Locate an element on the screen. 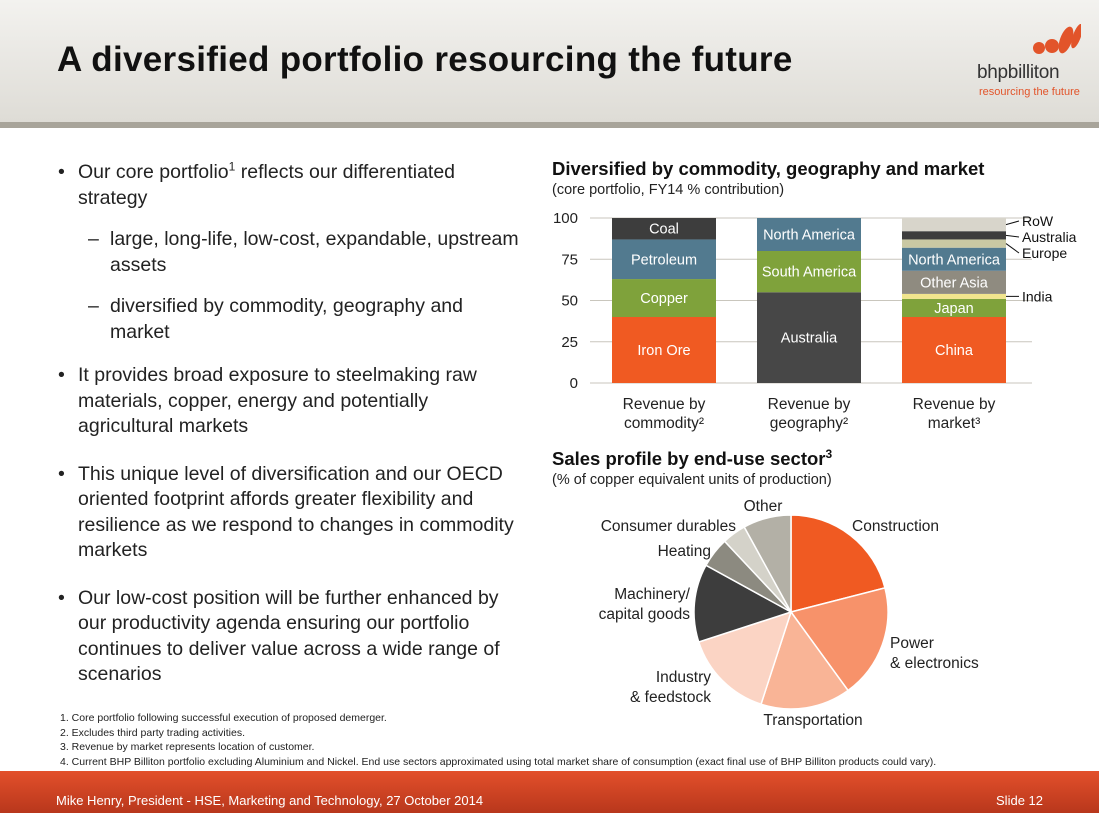  y-tick-label: 25 is located at coordinates (569, 342).